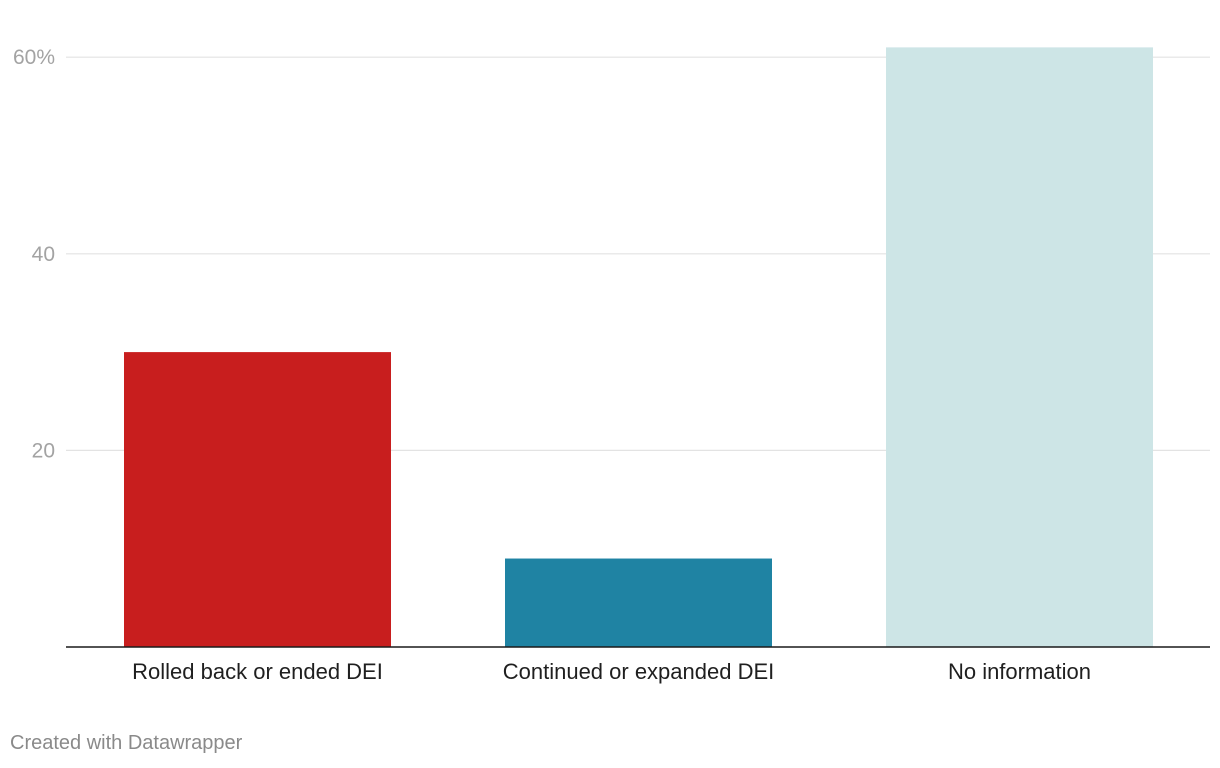 The height and width of the screenshot is (768, 1220). What do you see at coordinates (1019, 671) in the screenshot?
I see `category-label-no-information: No information` at bounding box center [1019, 671].